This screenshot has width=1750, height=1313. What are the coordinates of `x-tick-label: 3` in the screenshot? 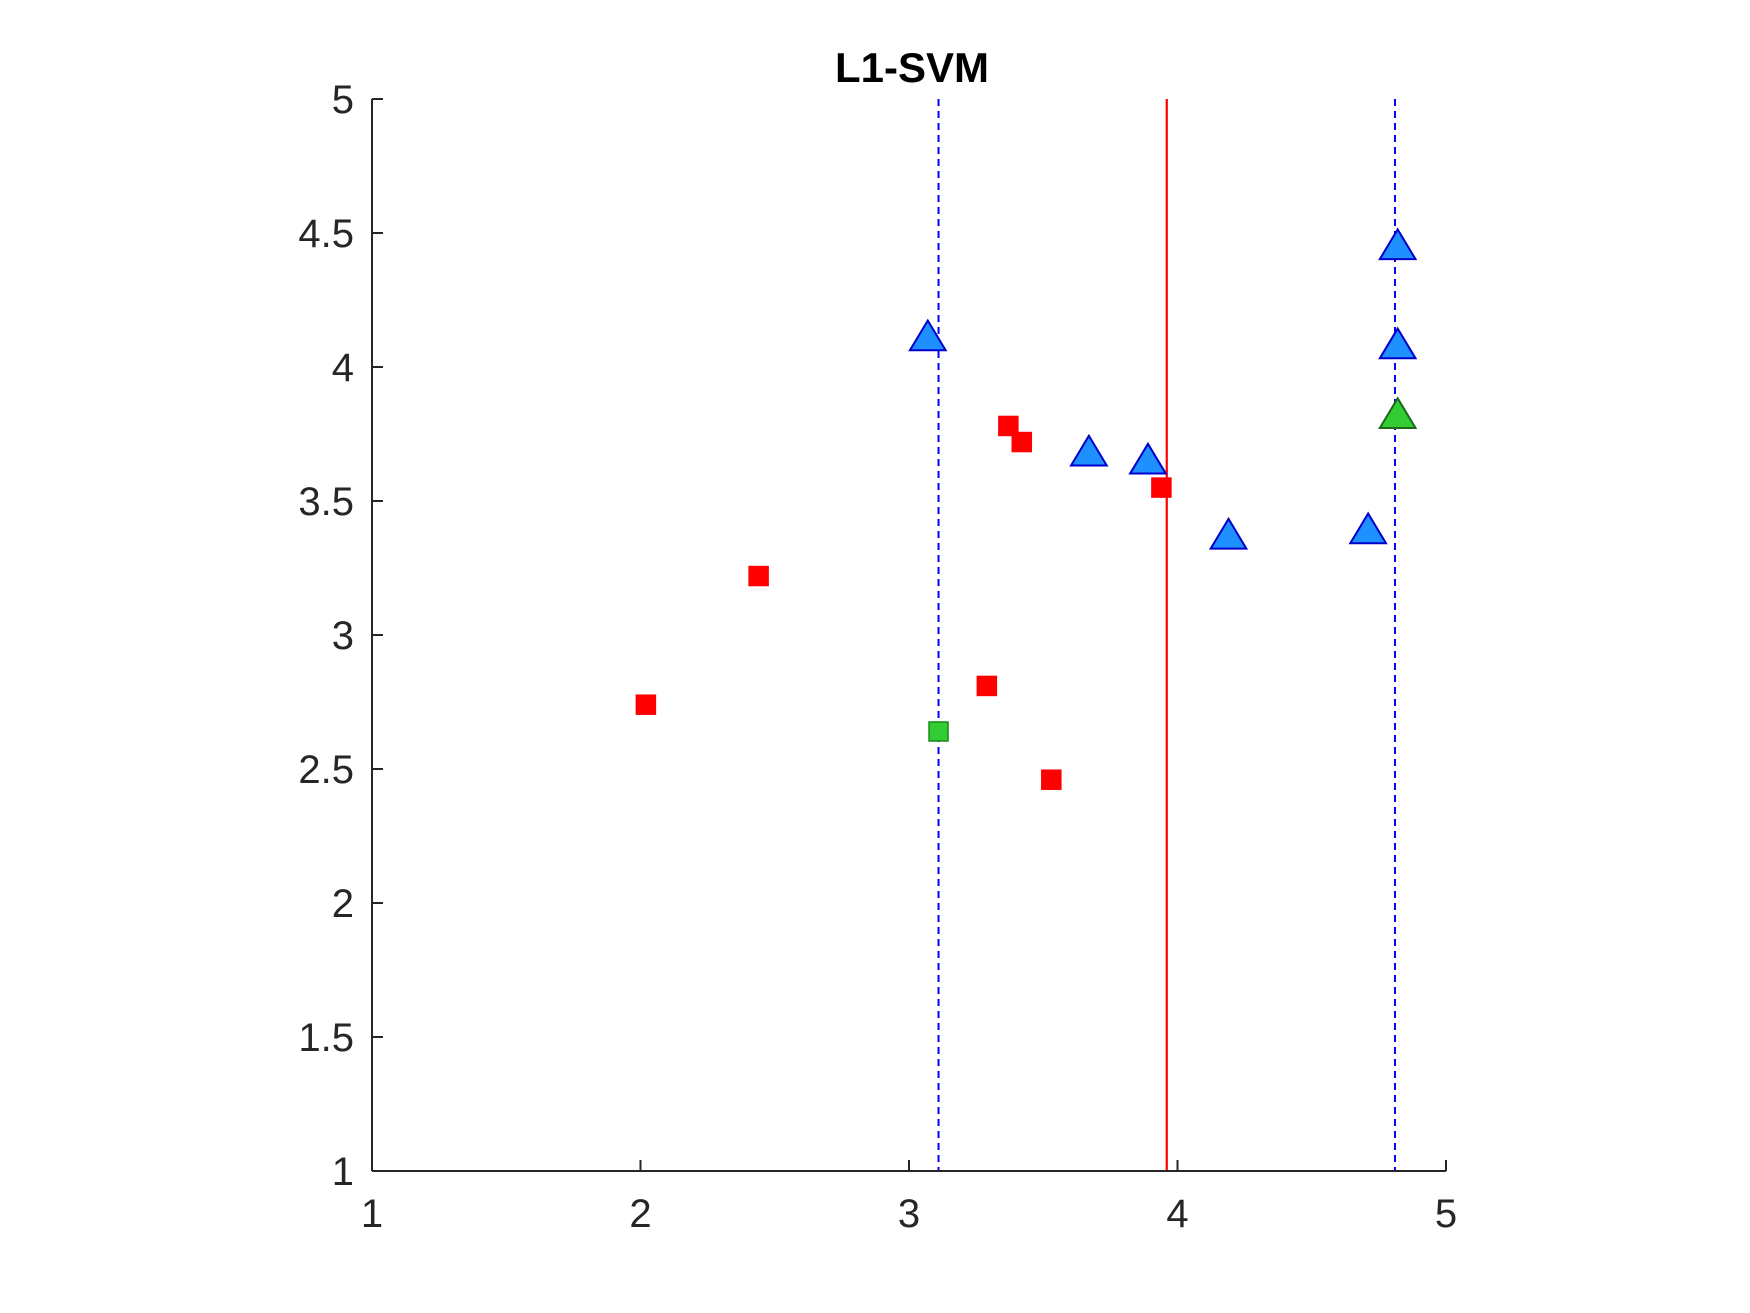 It's located at (909, 1214).